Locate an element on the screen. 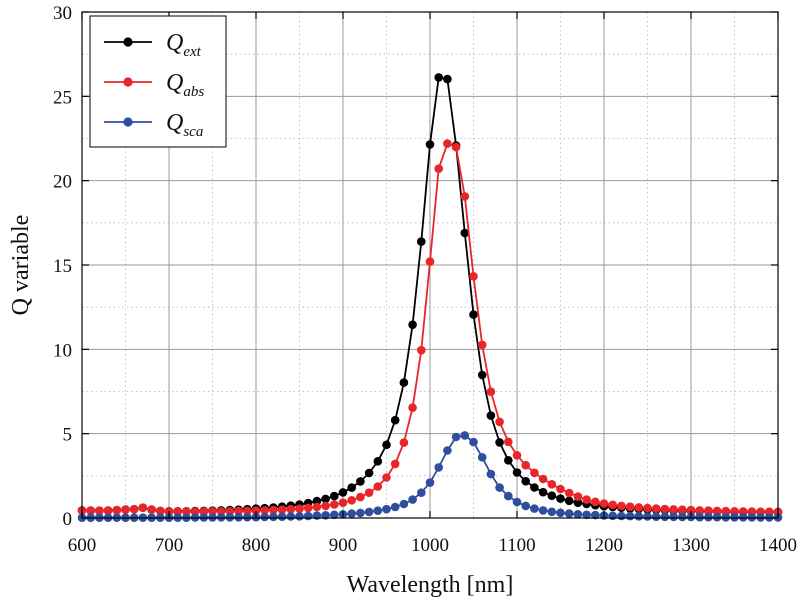 This screenshot has height=605, width=800. y-tick-label: 0 is located at coordinates (68, 519).